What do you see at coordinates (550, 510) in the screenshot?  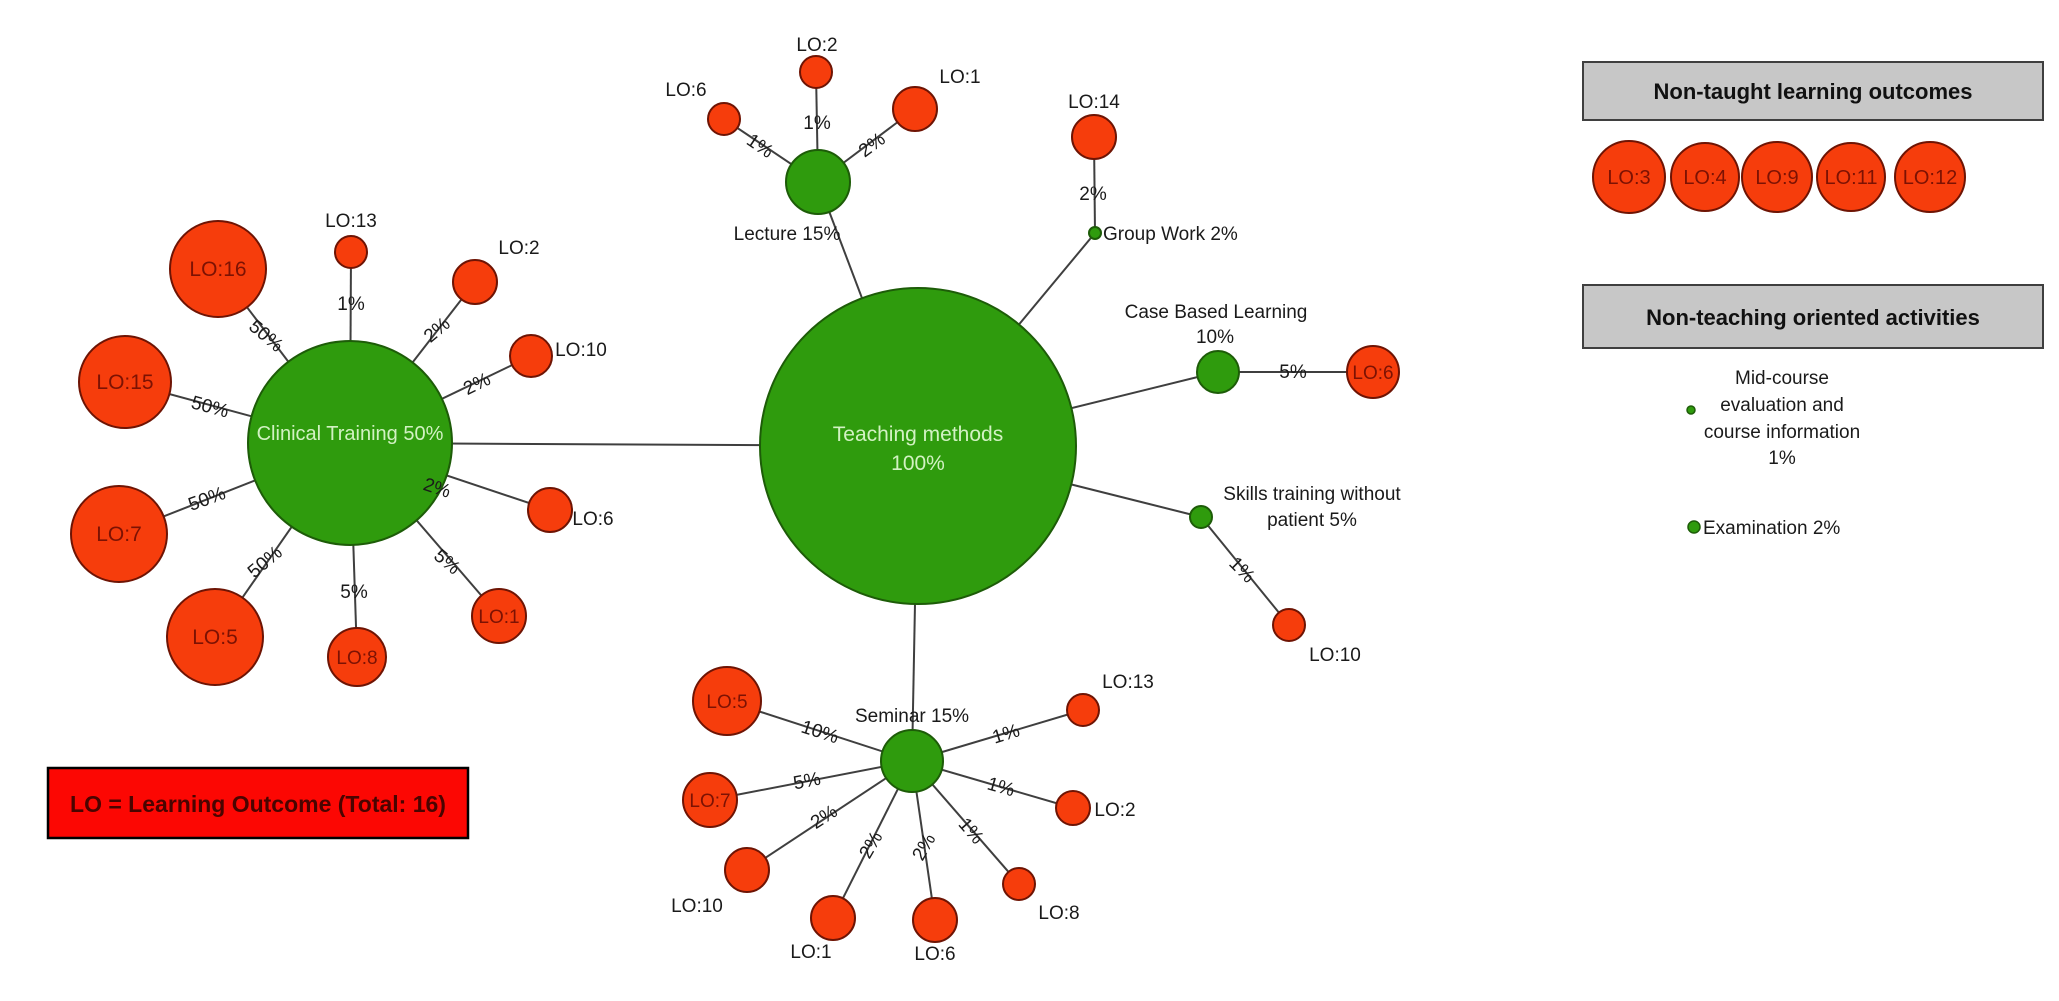 I see `sat-clinical-lo6` at bounding box center [550, 510].